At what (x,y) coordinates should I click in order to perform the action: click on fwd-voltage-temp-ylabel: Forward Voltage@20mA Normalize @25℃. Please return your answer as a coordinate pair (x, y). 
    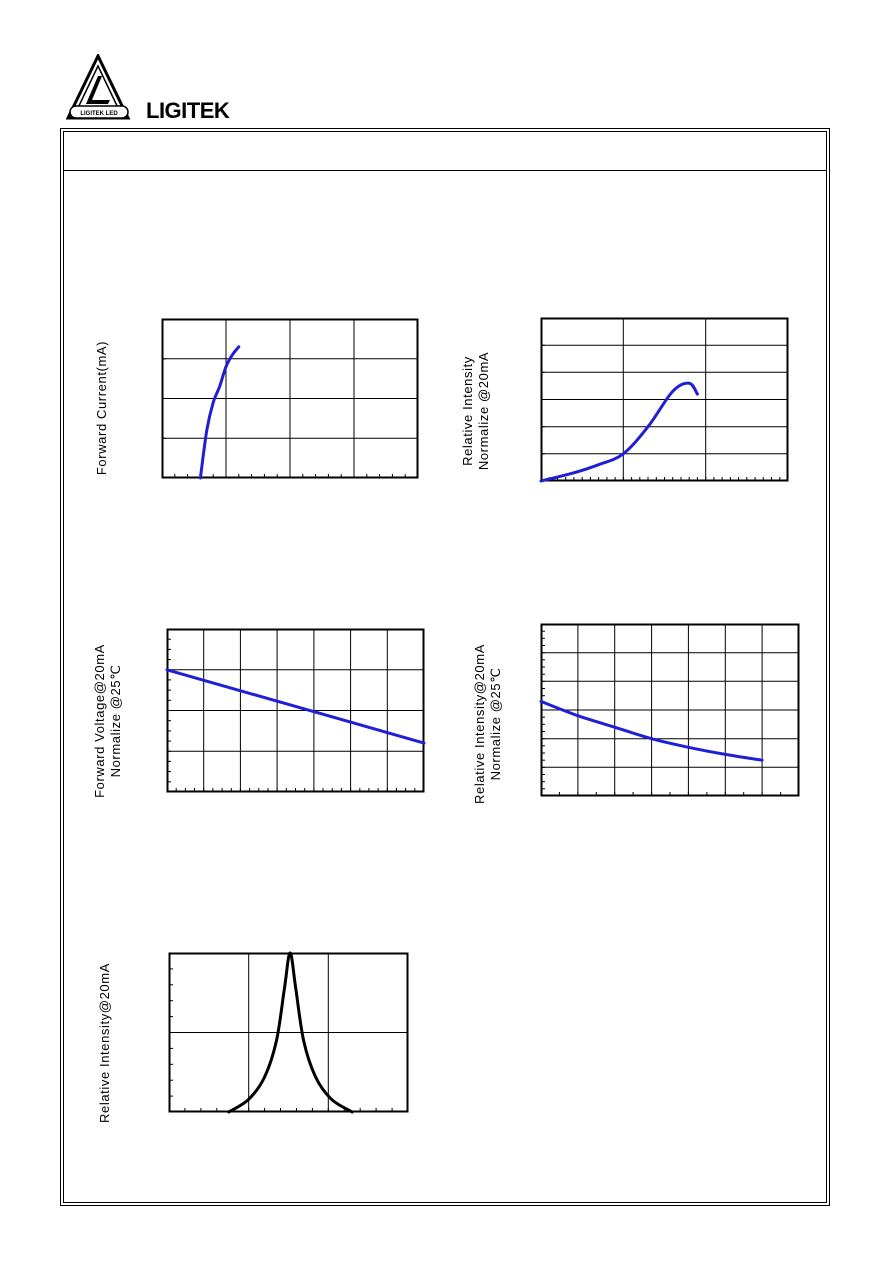
    Looking at the image, I should click on (107, 721).